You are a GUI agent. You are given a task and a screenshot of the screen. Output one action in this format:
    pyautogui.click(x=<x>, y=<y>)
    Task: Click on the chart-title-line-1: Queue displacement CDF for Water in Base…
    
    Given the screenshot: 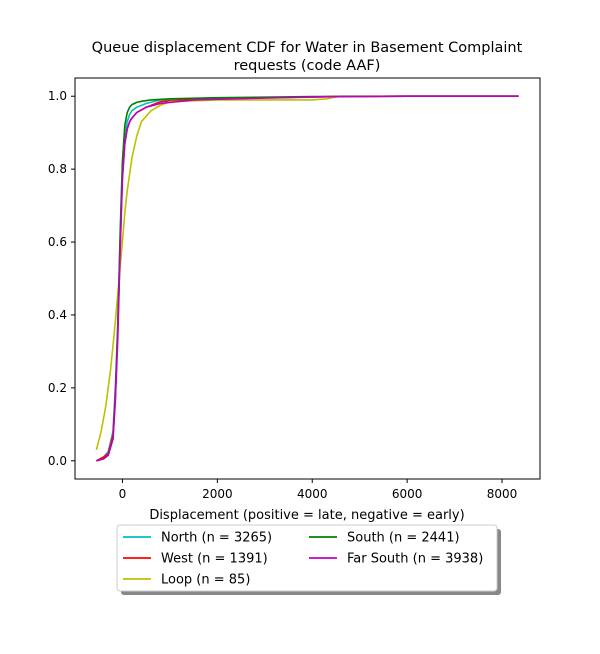 What is the action you would take?
    pyautogui.click(x=307, y=48)
    